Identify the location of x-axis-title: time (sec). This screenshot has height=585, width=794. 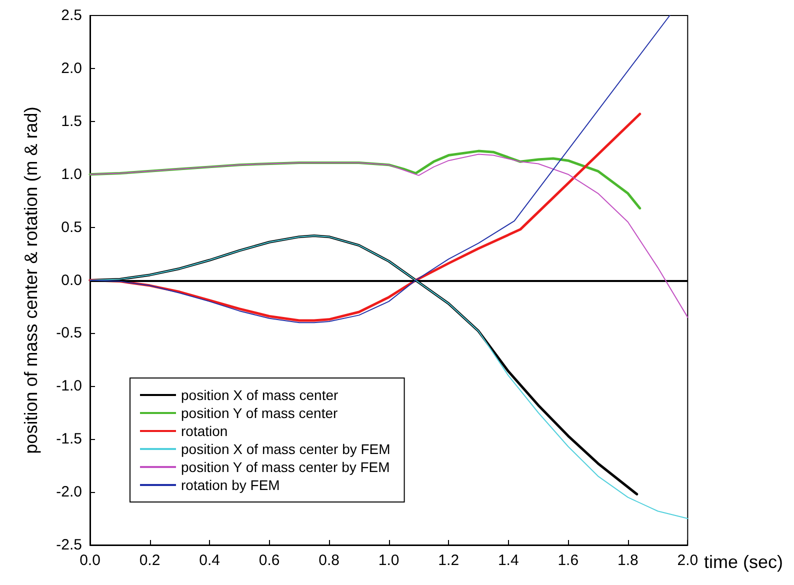
(743, 562).